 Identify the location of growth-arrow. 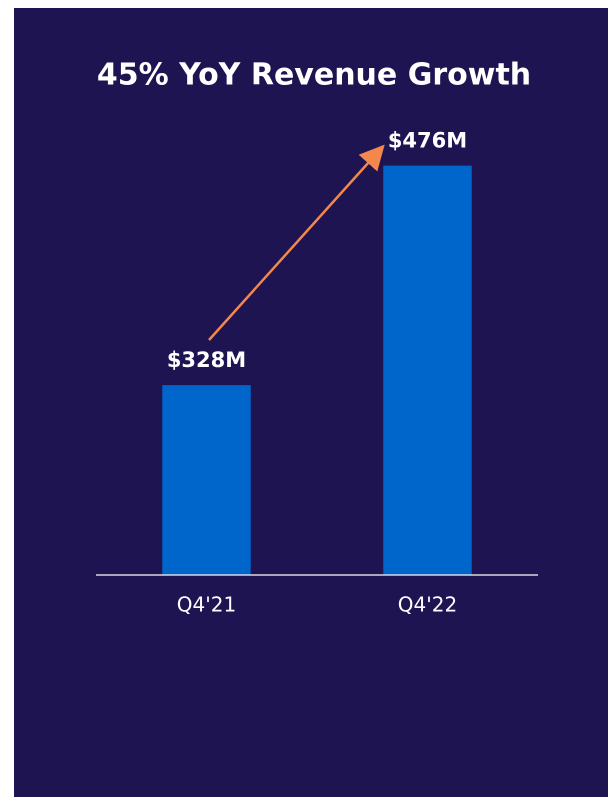
(296, 242).